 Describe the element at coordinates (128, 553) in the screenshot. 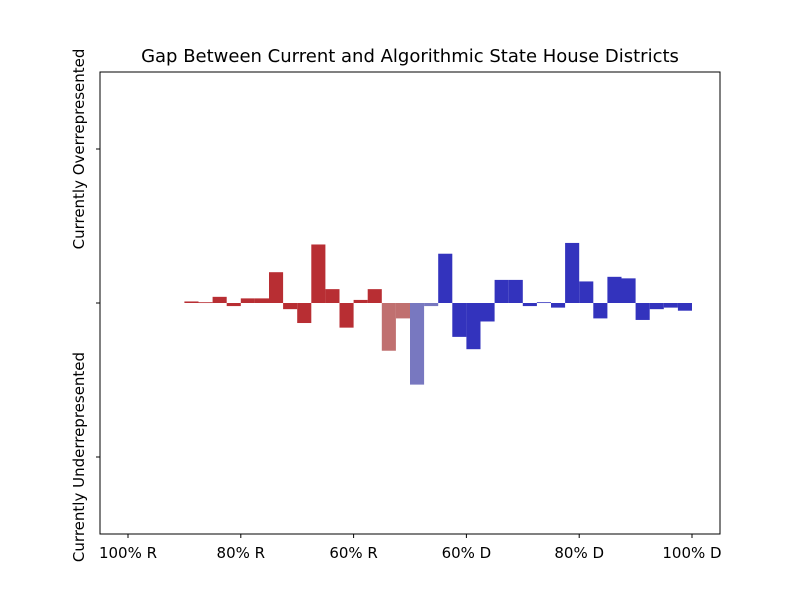

I see `x-tick-label-0: 100% R` at that location.